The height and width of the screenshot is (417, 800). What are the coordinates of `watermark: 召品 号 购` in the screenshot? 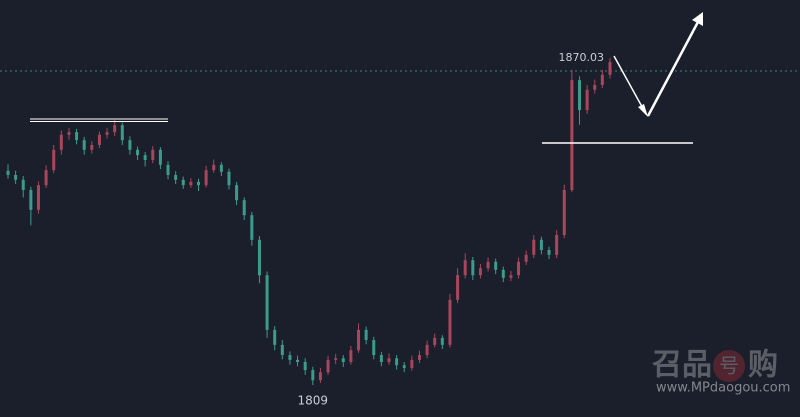 It's located at (714, 365).